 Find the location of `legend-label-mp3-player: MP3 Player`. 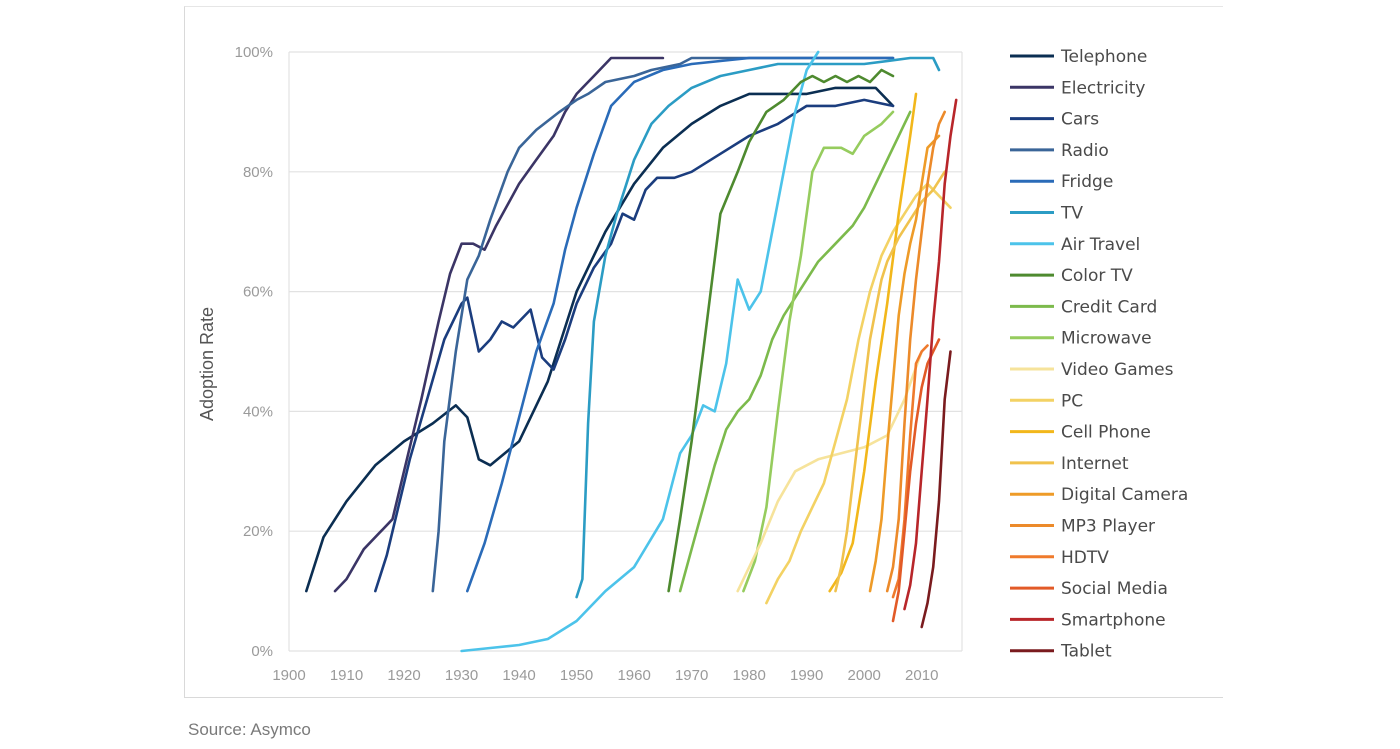

legend-label-mp3-player: MP3 Player is located at coordinates (1108, 527).